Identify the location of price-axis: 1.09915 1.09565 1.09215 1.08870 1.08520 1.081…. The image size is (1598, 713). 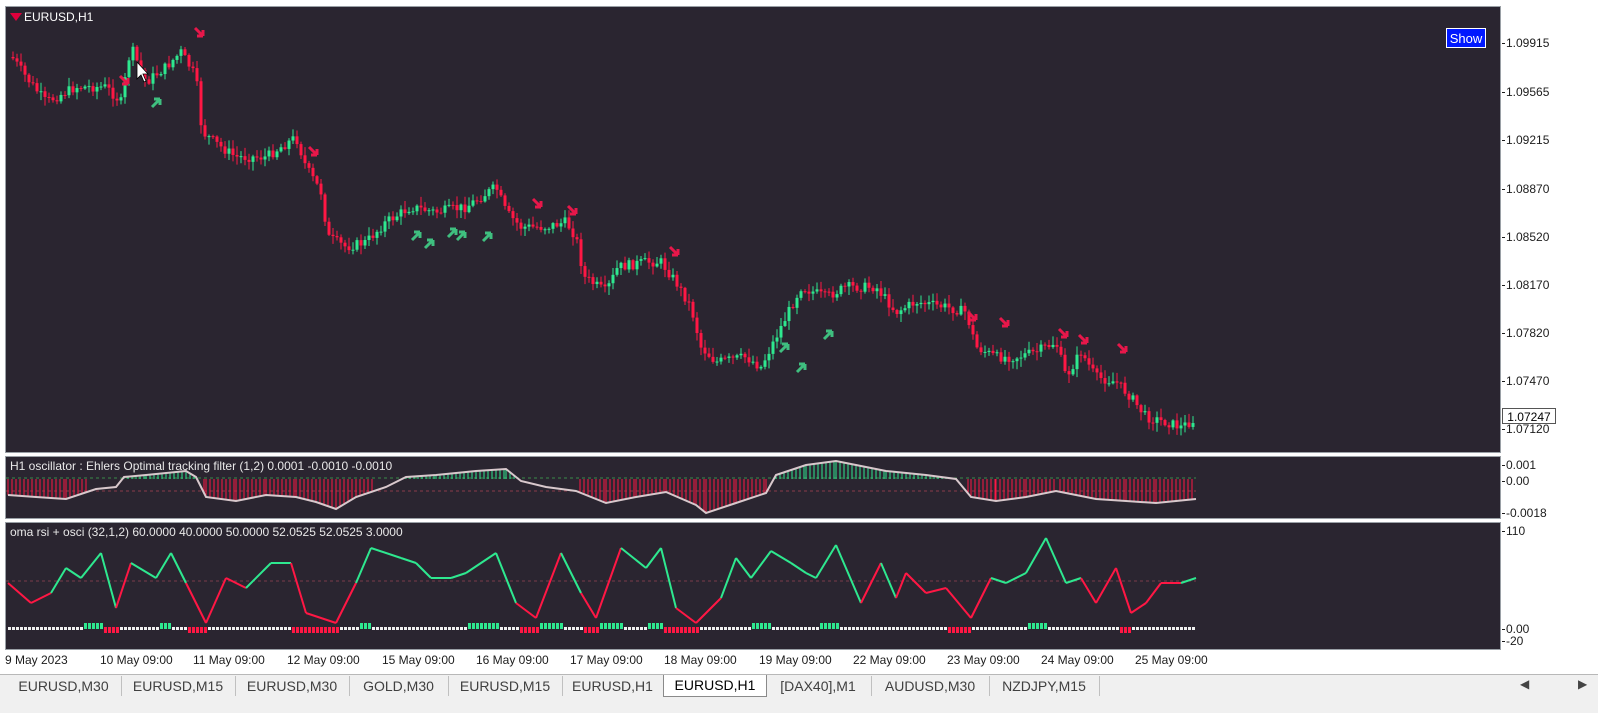
(1549, 229).